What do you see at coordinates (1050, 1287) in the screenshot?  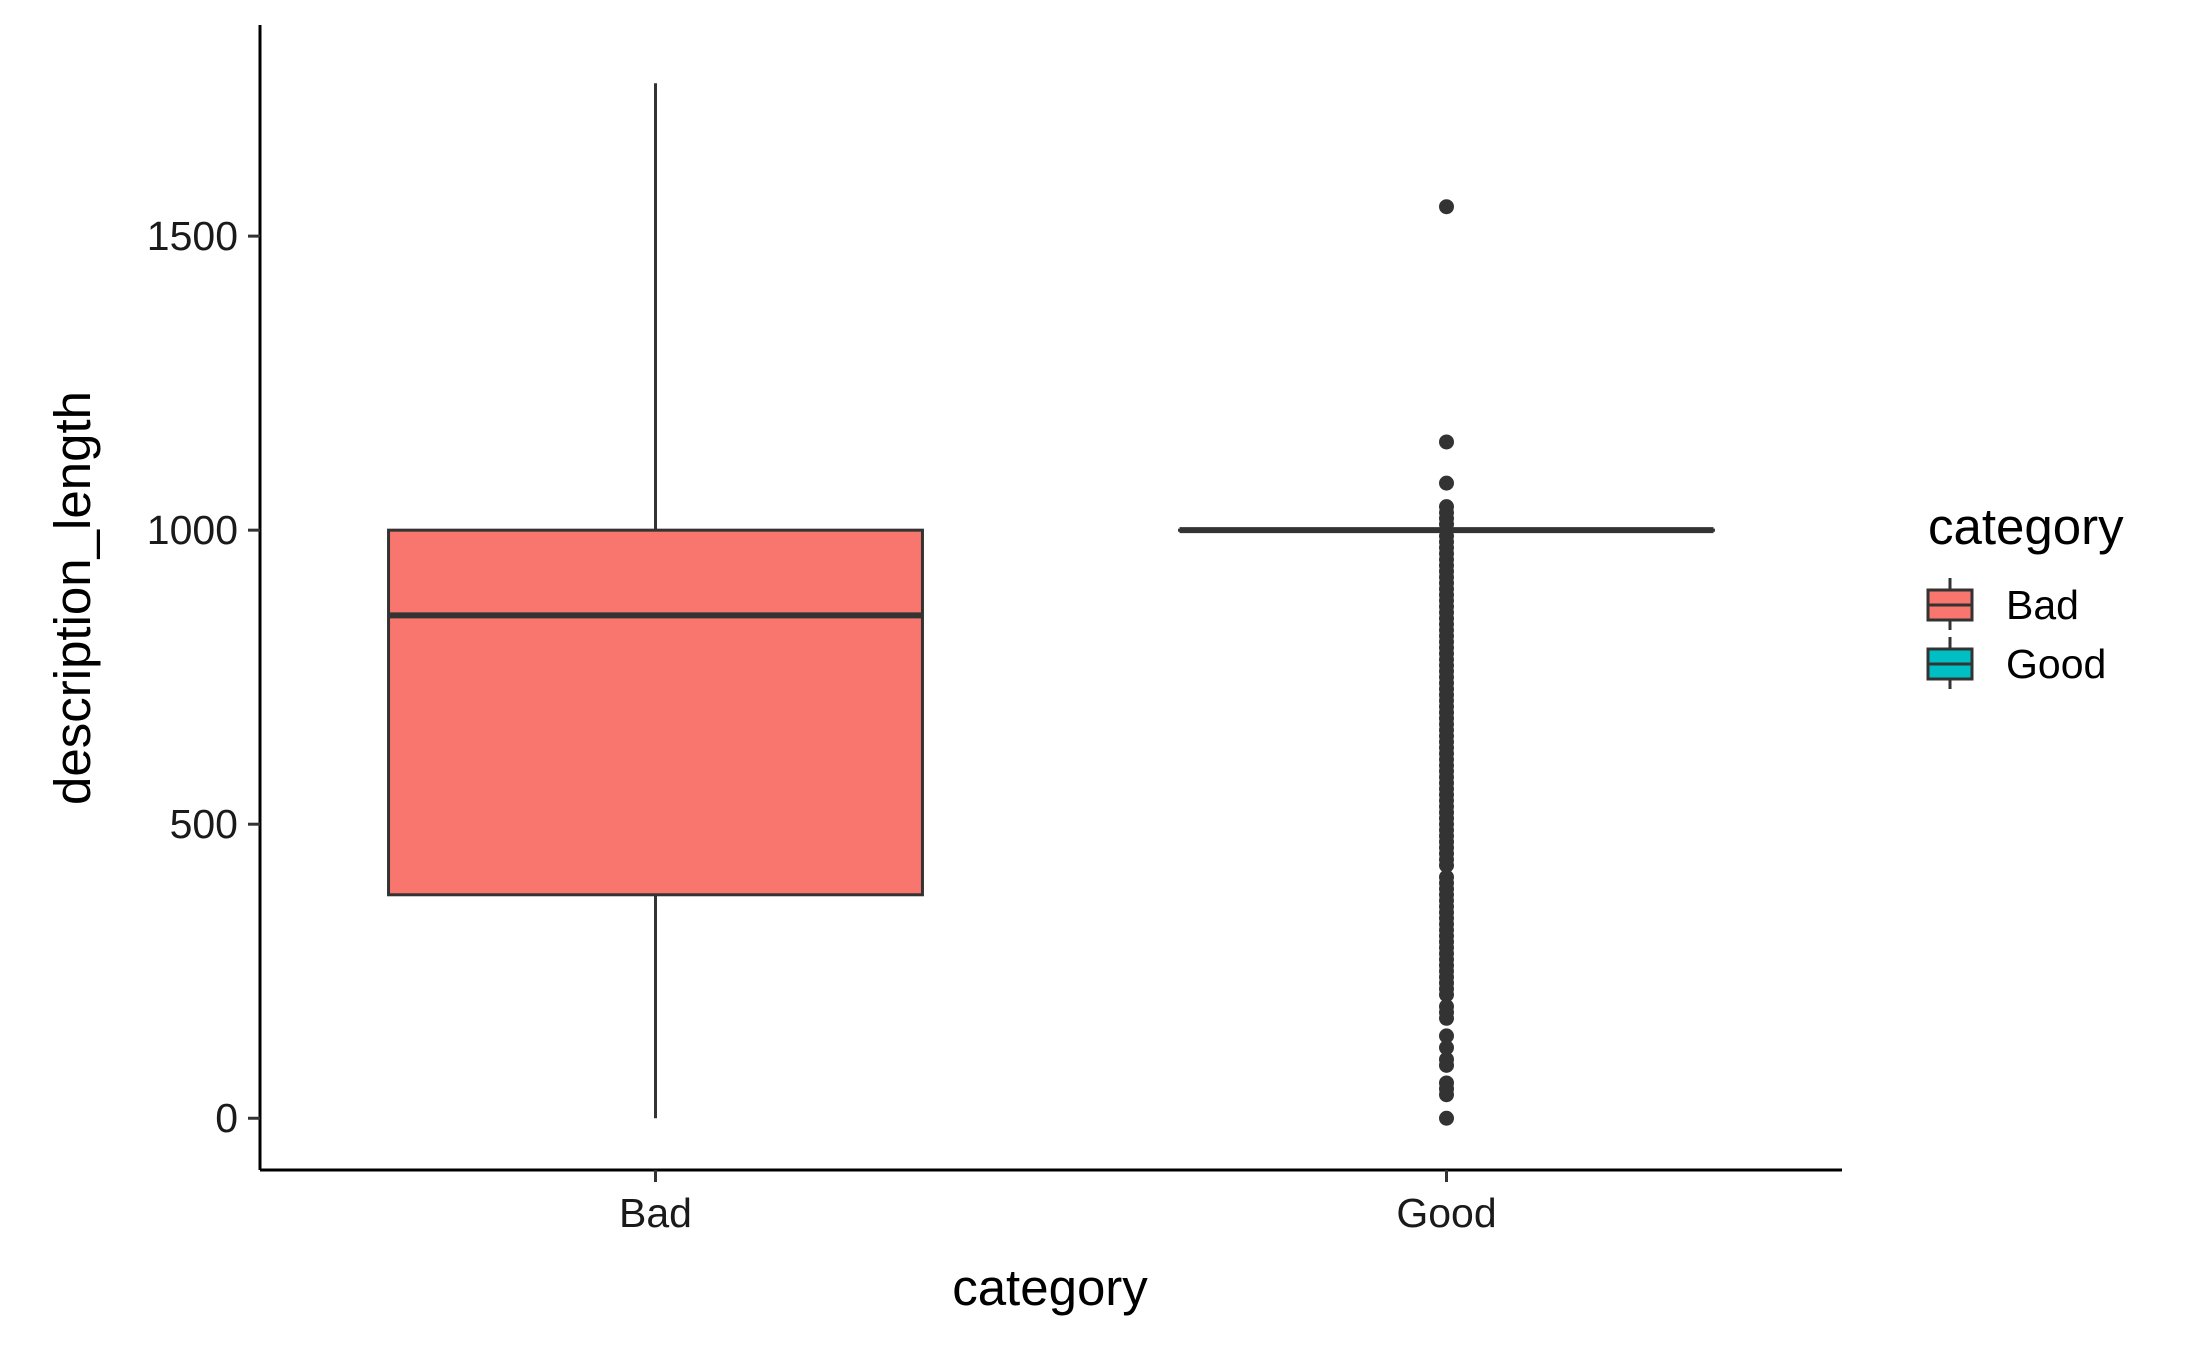 I see `x-axis-title: category` at bounding box center [1050, 1287].